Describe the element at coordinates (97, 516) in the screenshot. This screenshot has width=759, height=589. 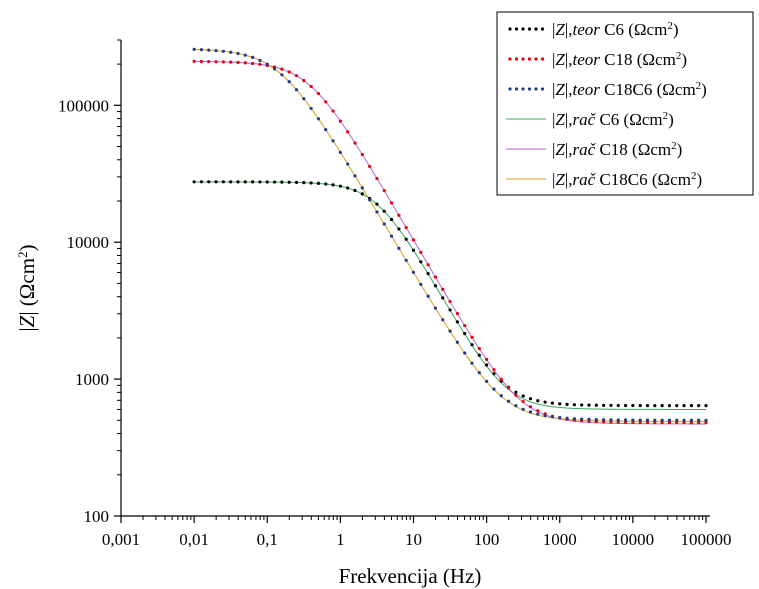
I see `y-tick-label: 100` at that location.